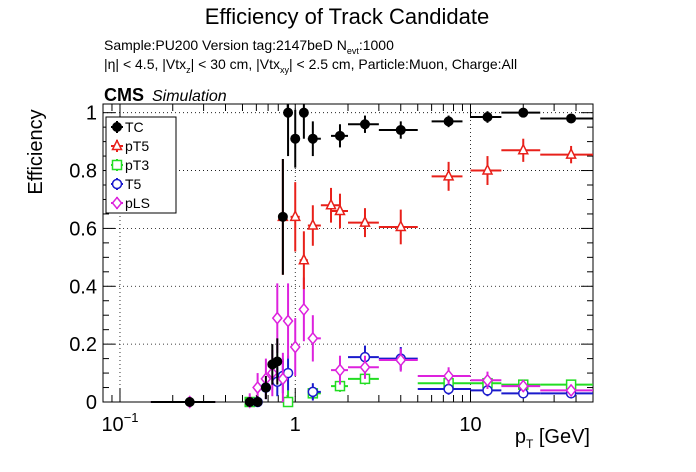  Describe the element at coordinates (83, 345) in the screenshot. I see `y-tick-label: 0.2` at that location.